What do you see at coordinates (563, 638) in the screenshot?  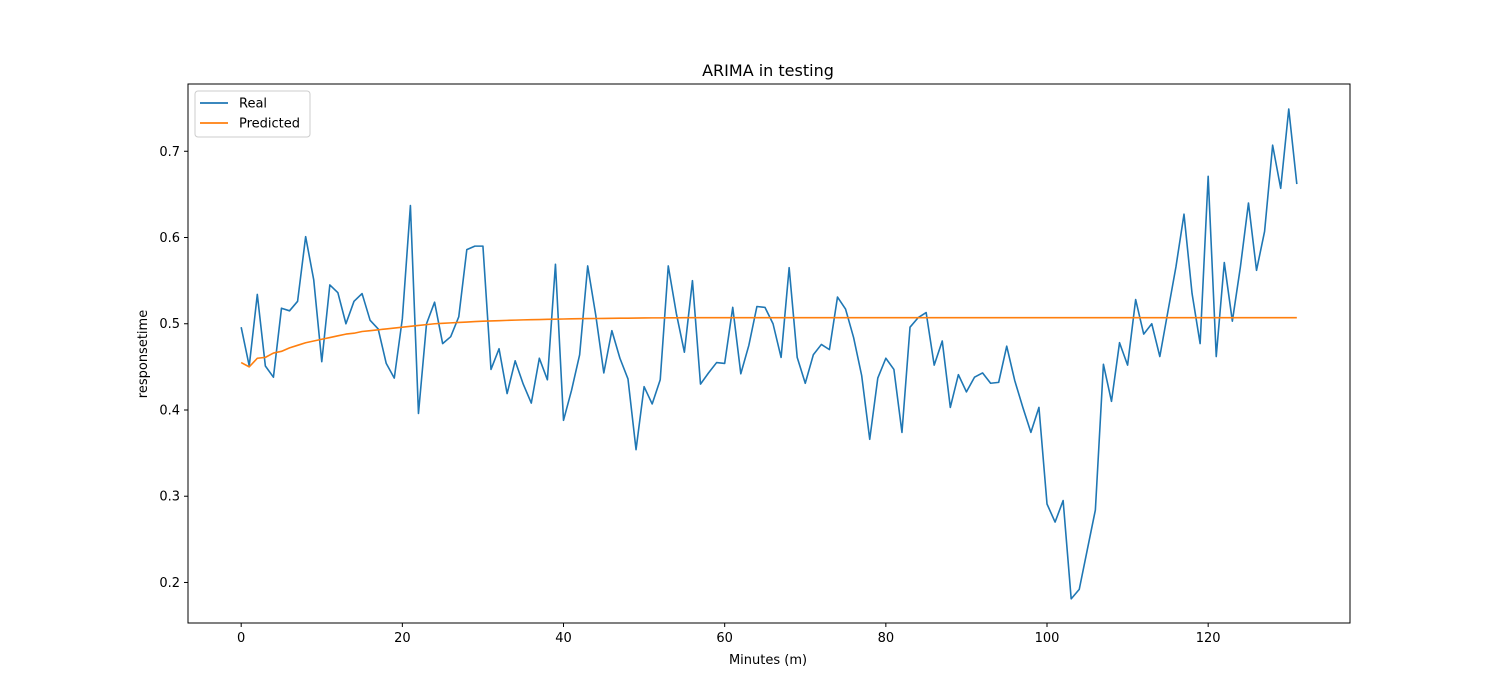 I see `x-tick-label: 40` at bounding box center [563, 638].